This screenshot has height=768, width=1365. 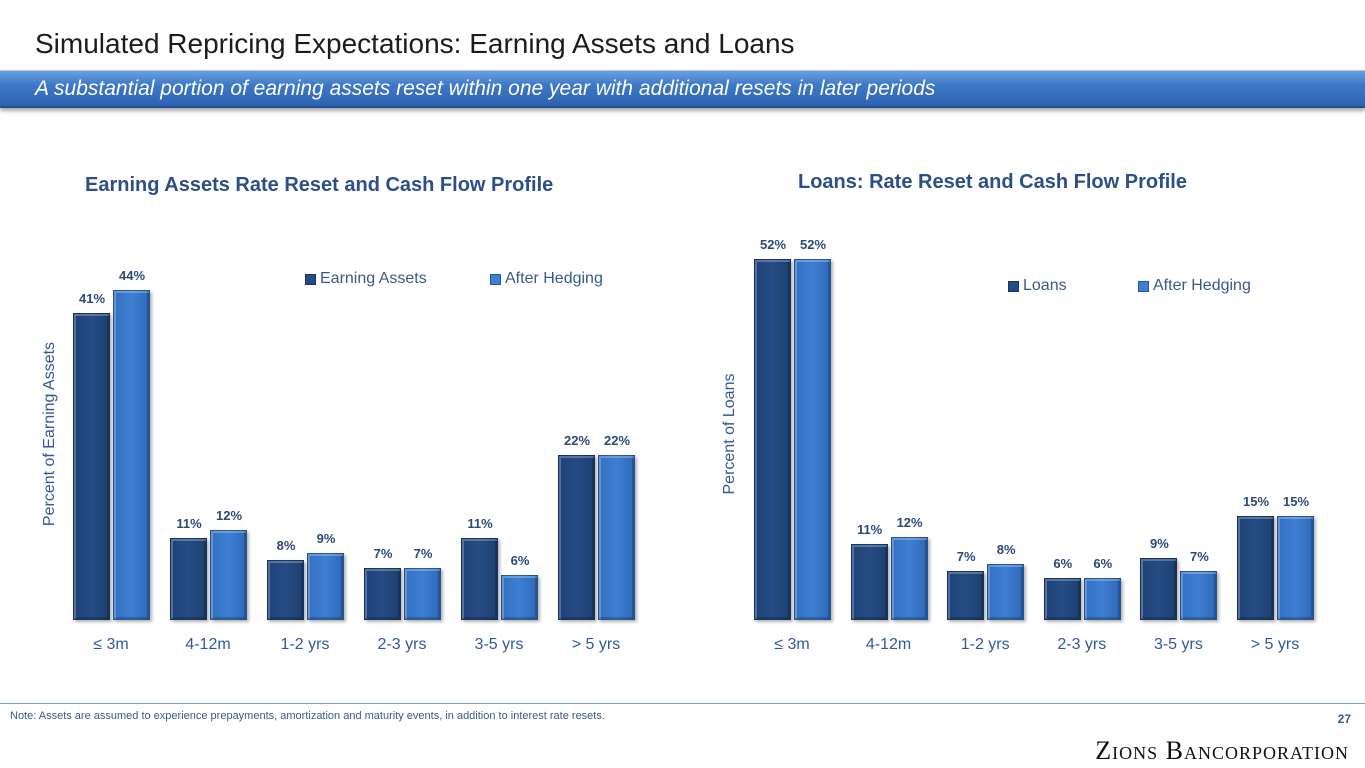 I want to click on chart-title-loans: Loans: Rate Reset and Cash Flow Profile, so click(x=992, y=182).